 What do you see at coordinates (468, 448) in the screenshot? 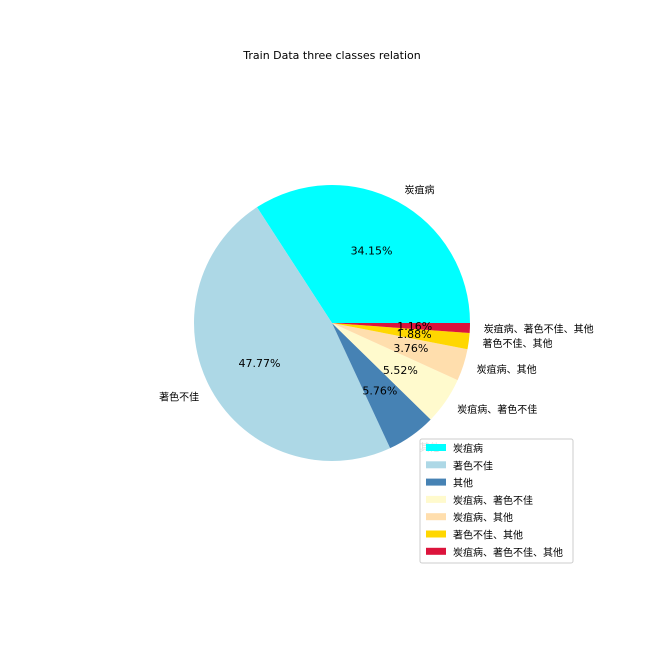
I see `legend-label: 炭疽病` at bounding box center [468, 448].